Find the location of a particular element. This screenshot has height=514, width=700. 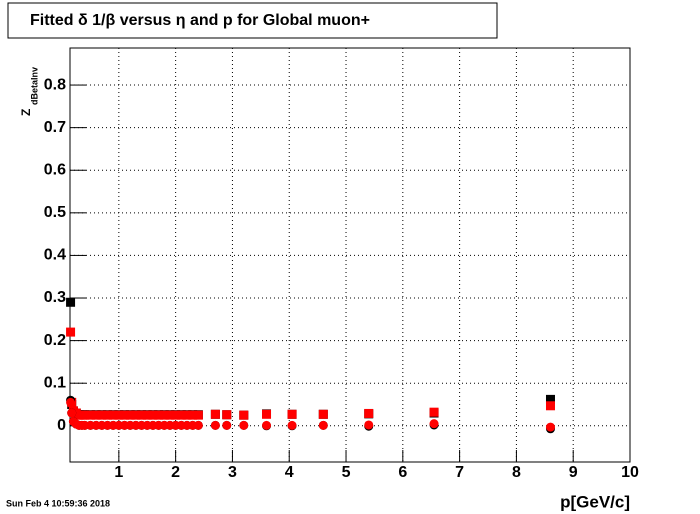

y-tick-label: 0.7 is located at coordinates (55, 127).